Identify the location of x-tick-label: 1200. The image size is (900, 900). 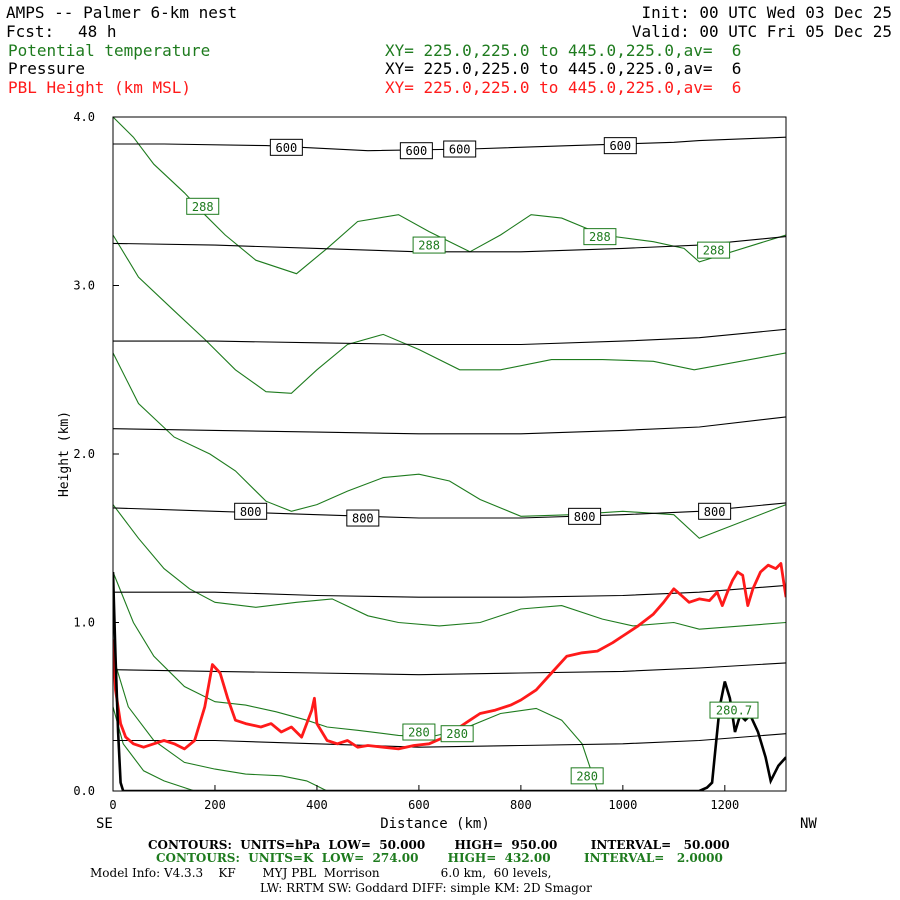
(724, 805).